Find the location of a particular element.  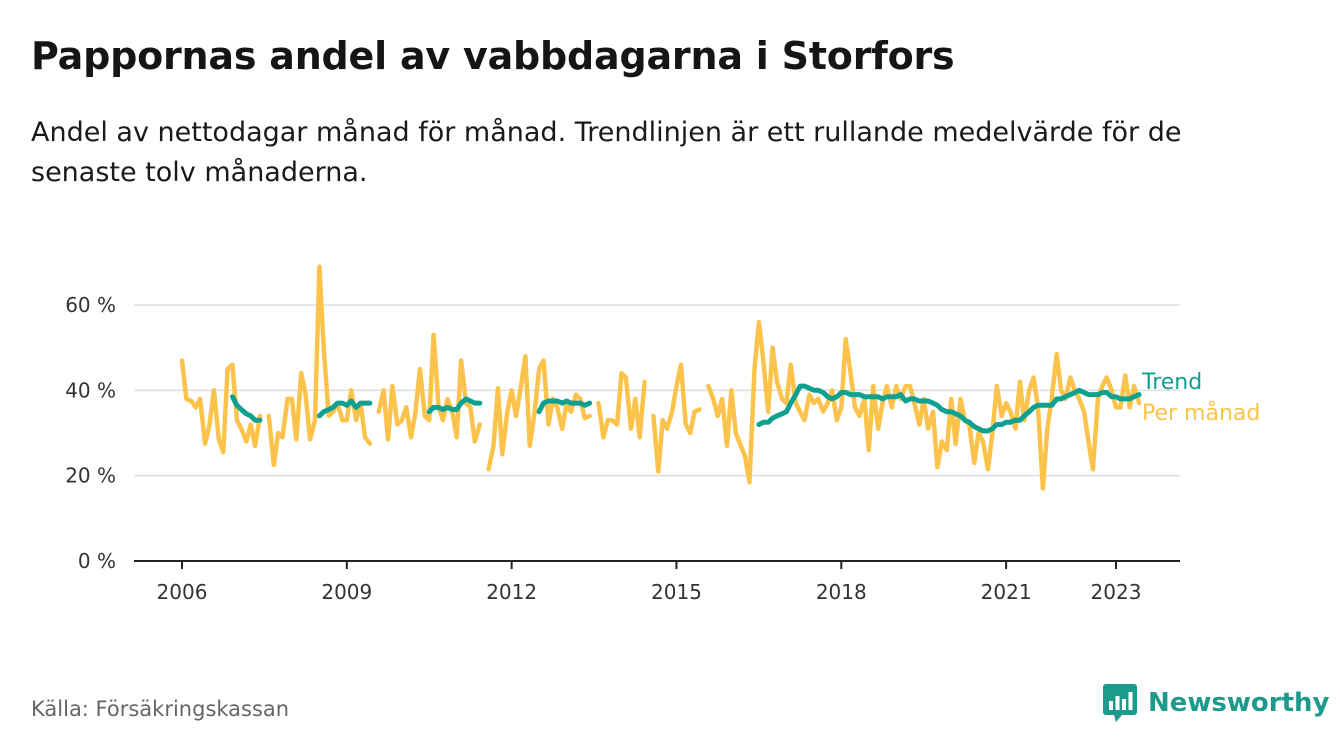

y-tick-label: 60 % is located at coordinates (90, 305).